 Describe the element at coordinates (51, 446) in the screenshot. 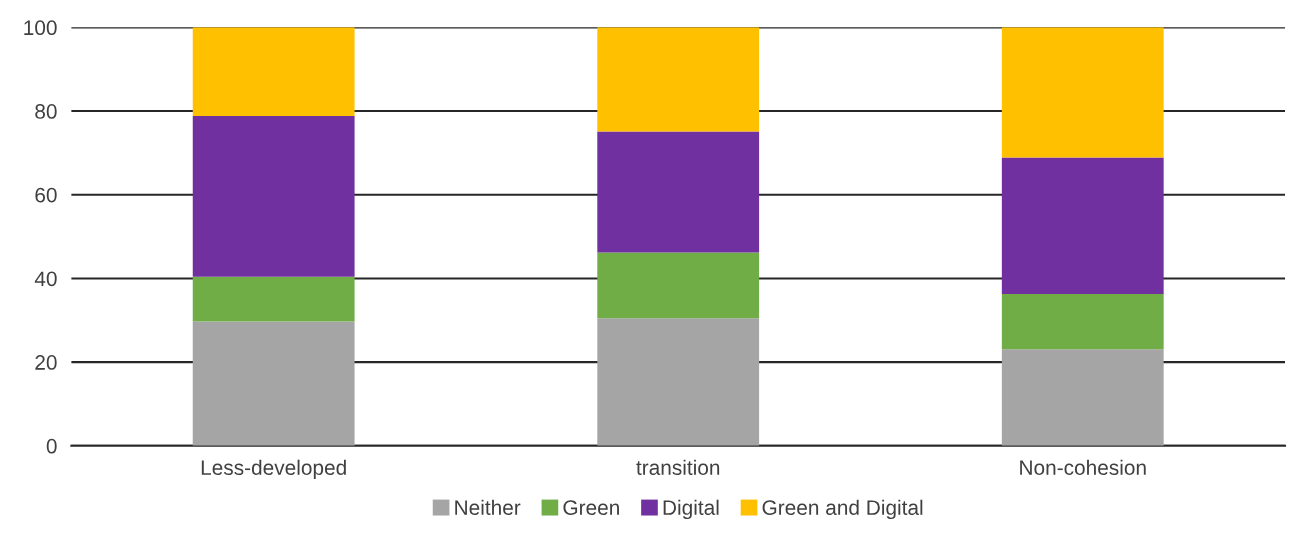

I see `y-tick-label: 0` at that location.